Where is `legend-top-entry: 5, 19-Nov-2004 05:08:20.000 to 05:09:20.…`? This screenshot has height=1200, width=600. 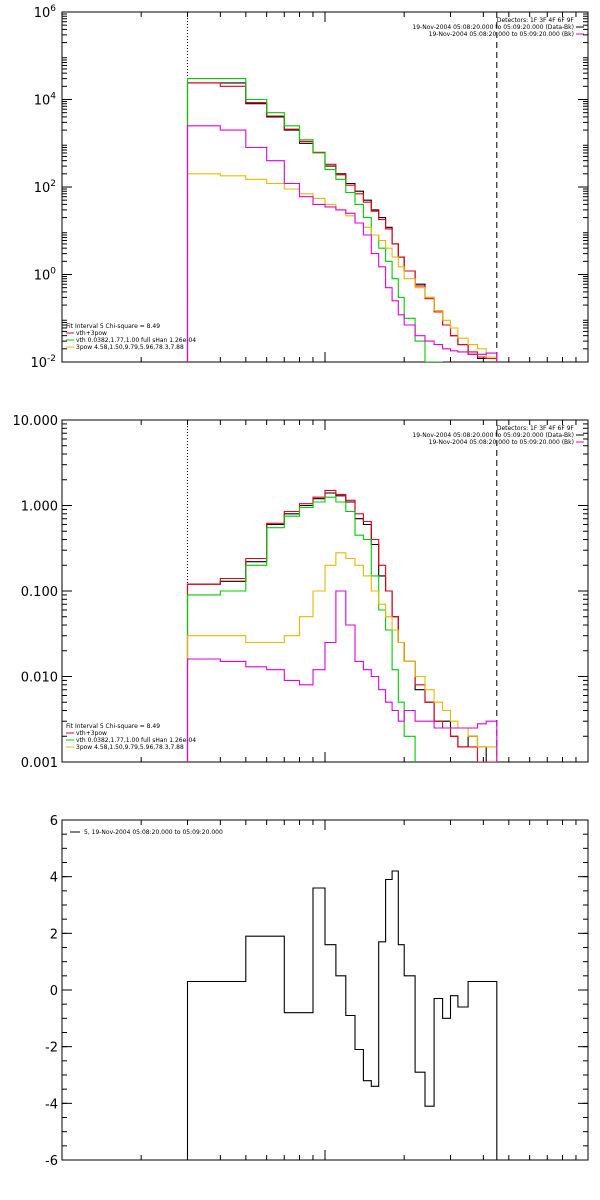 legend-top-entry: 5, 19-Nov-2004 05:08:20.000 to 05:09:20.… is located at coordinates (153, 832).